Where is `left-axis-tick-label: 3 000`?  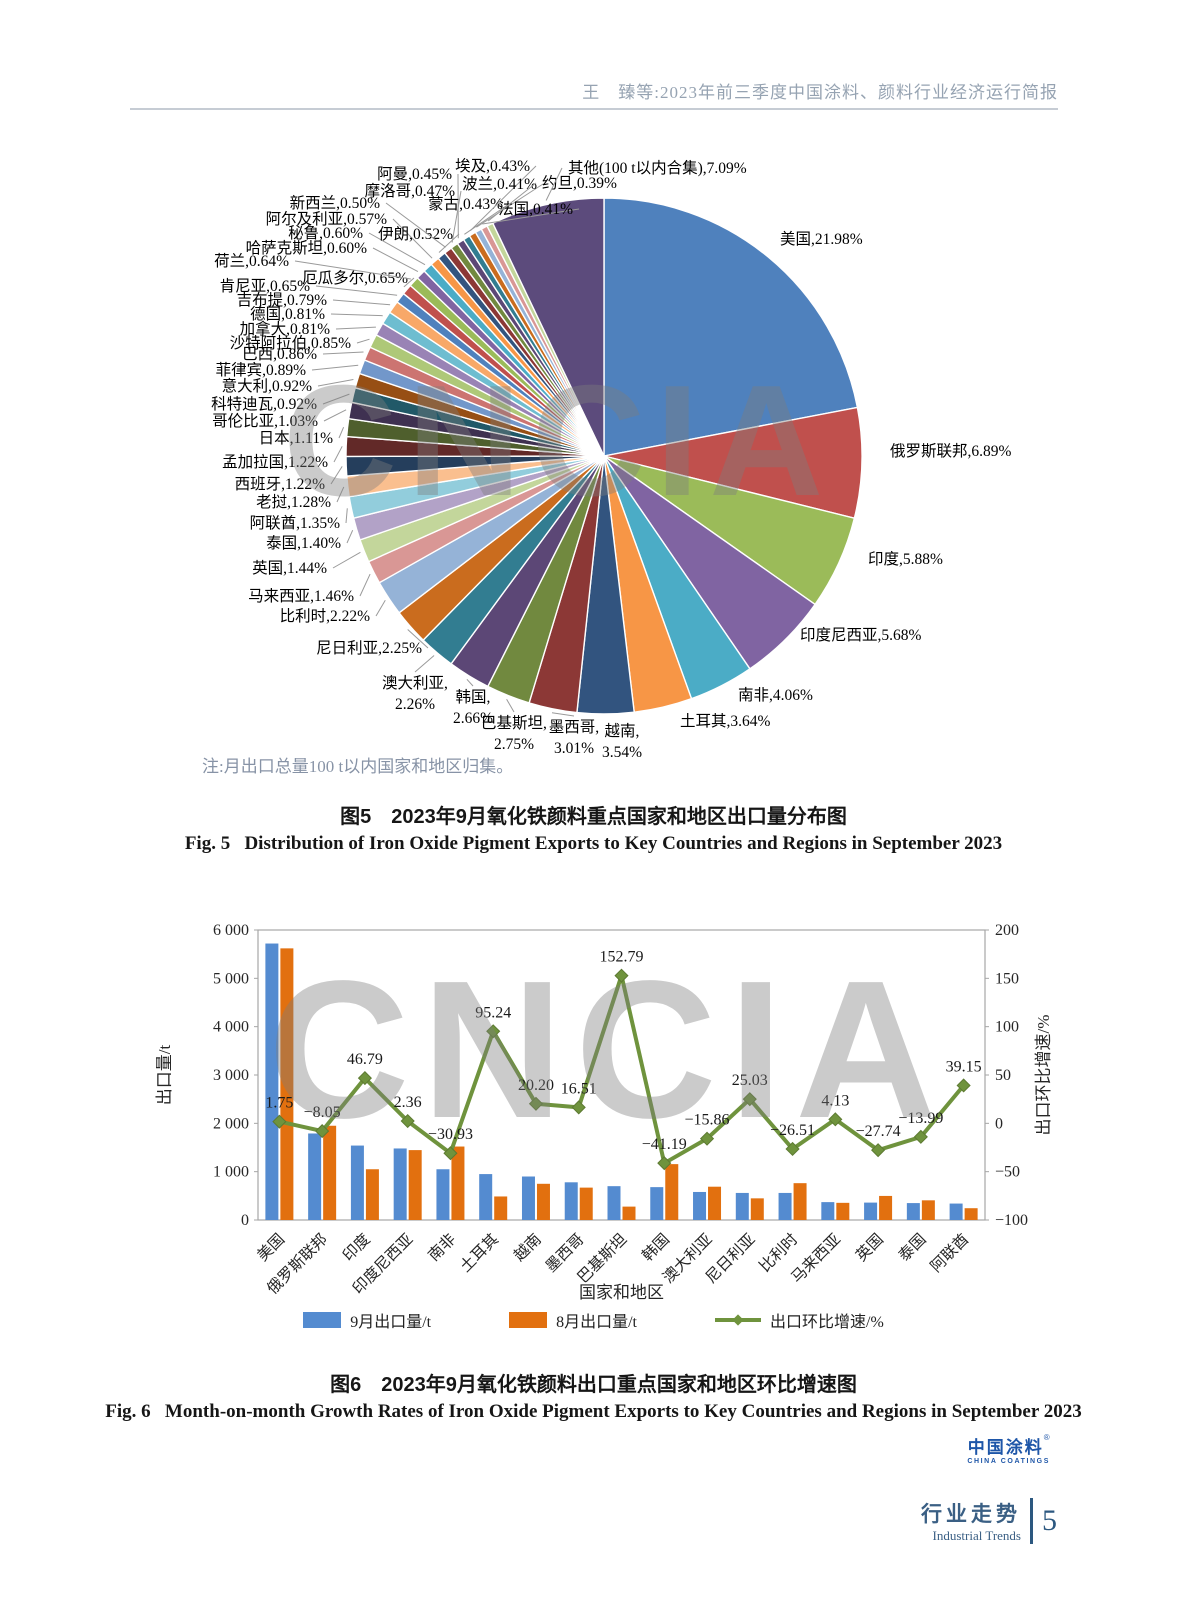
left-axis-tick-label: 3 000 is located at coordinates (231, 1075).